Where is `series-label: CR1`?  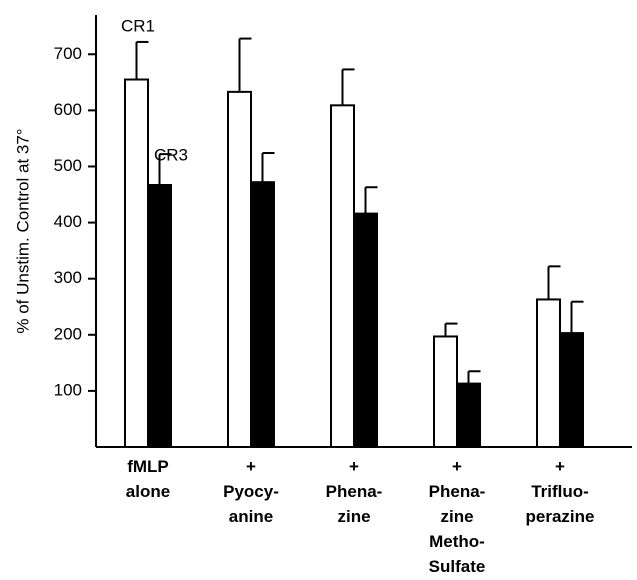
series-label: CR1 is located at coordinates (138, 25).